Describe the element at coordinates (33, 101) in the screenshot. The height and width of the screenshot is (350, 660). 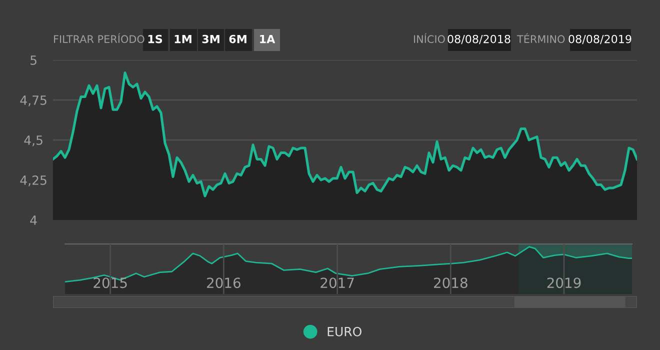
I see `y-tick-label: 4,75` at that location.